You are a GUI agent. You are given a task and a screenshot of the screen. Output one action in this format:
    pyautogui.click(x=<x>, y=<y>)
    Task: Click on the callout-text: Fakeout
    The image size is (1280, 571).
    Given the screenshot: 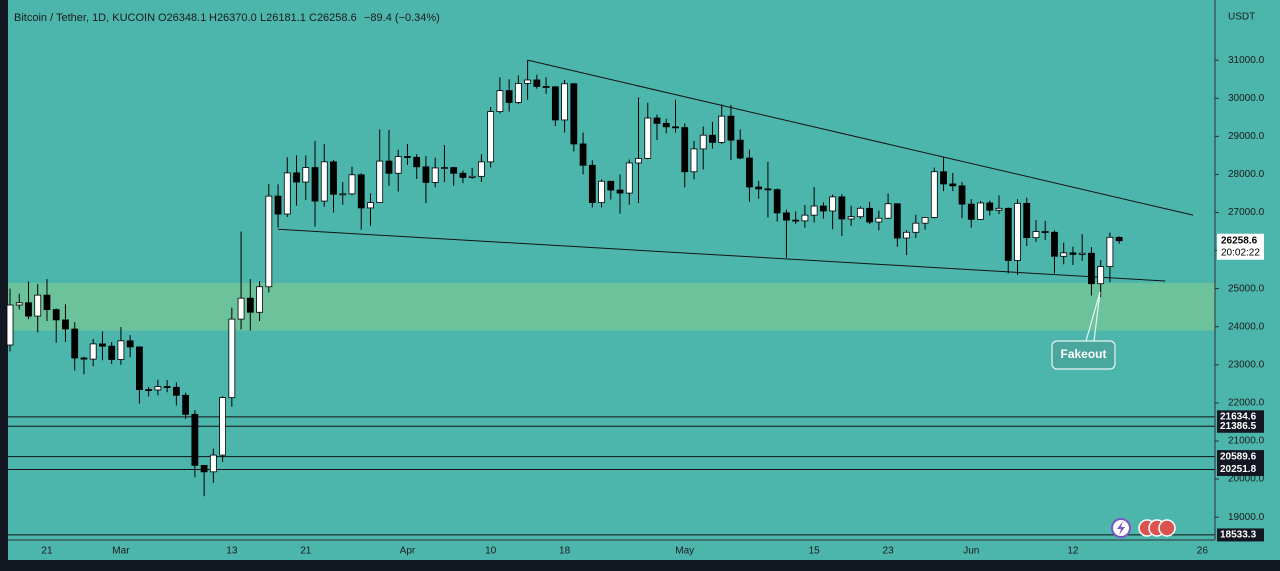 What is the action you would take?
    pyautogui.click(x=1083, y=354)
    